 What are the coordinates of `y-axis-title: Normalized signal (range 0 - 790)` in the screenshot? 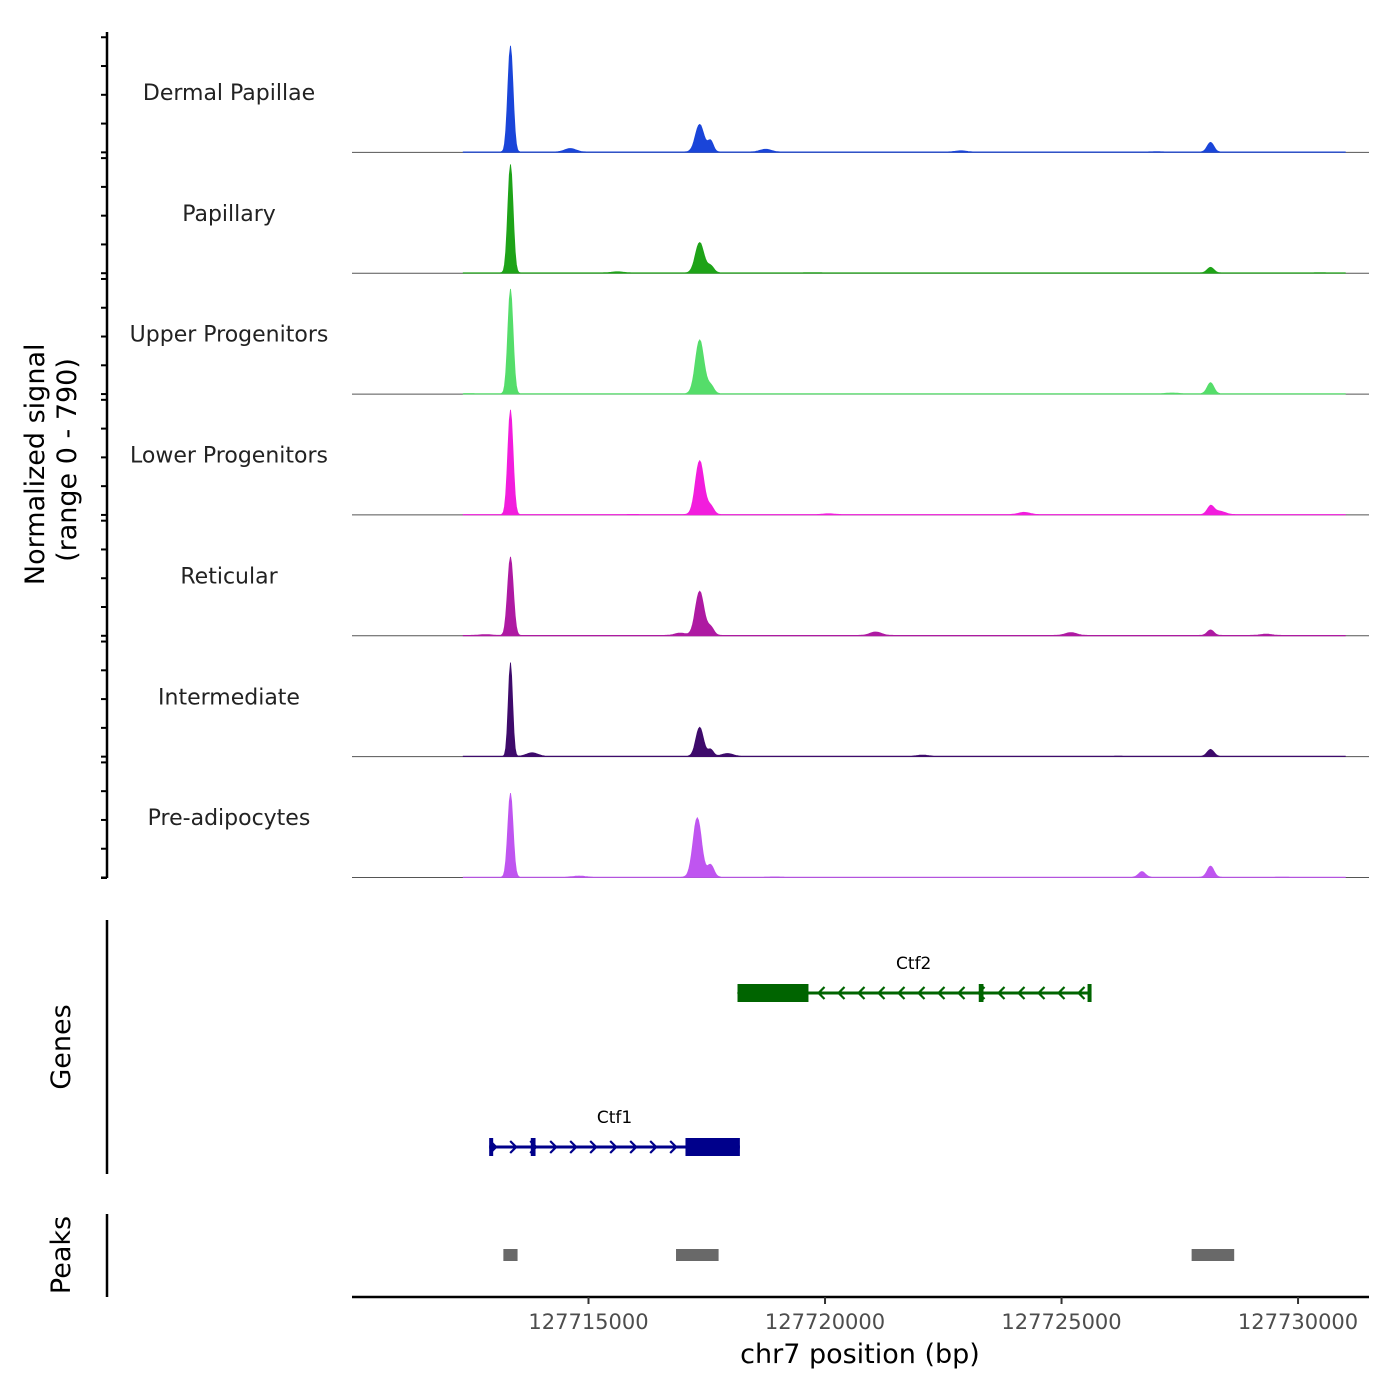 It's located at (51, 460).